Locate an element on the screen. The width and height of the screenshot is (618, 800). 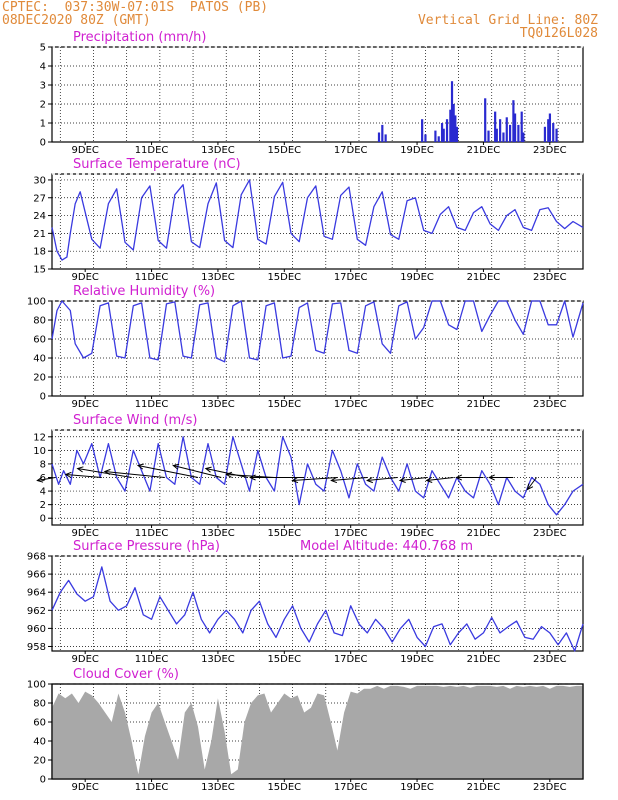
panel-title: Precipitation (mm/h) is located at coordinates (139, 37).